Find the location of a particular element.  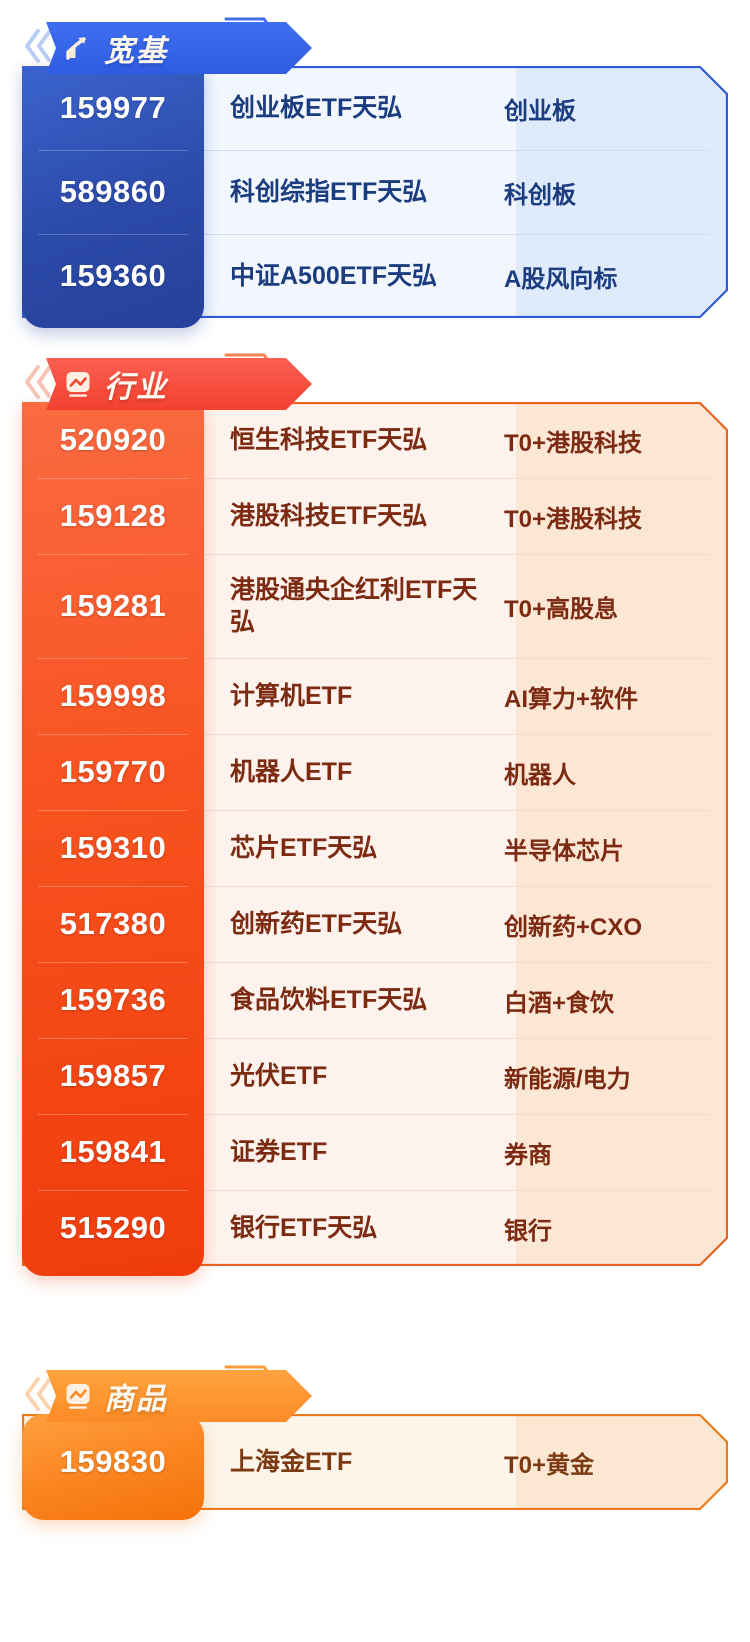

cell-fund-name: 创业板ETF天弘 is located at coordinates (316, 108).